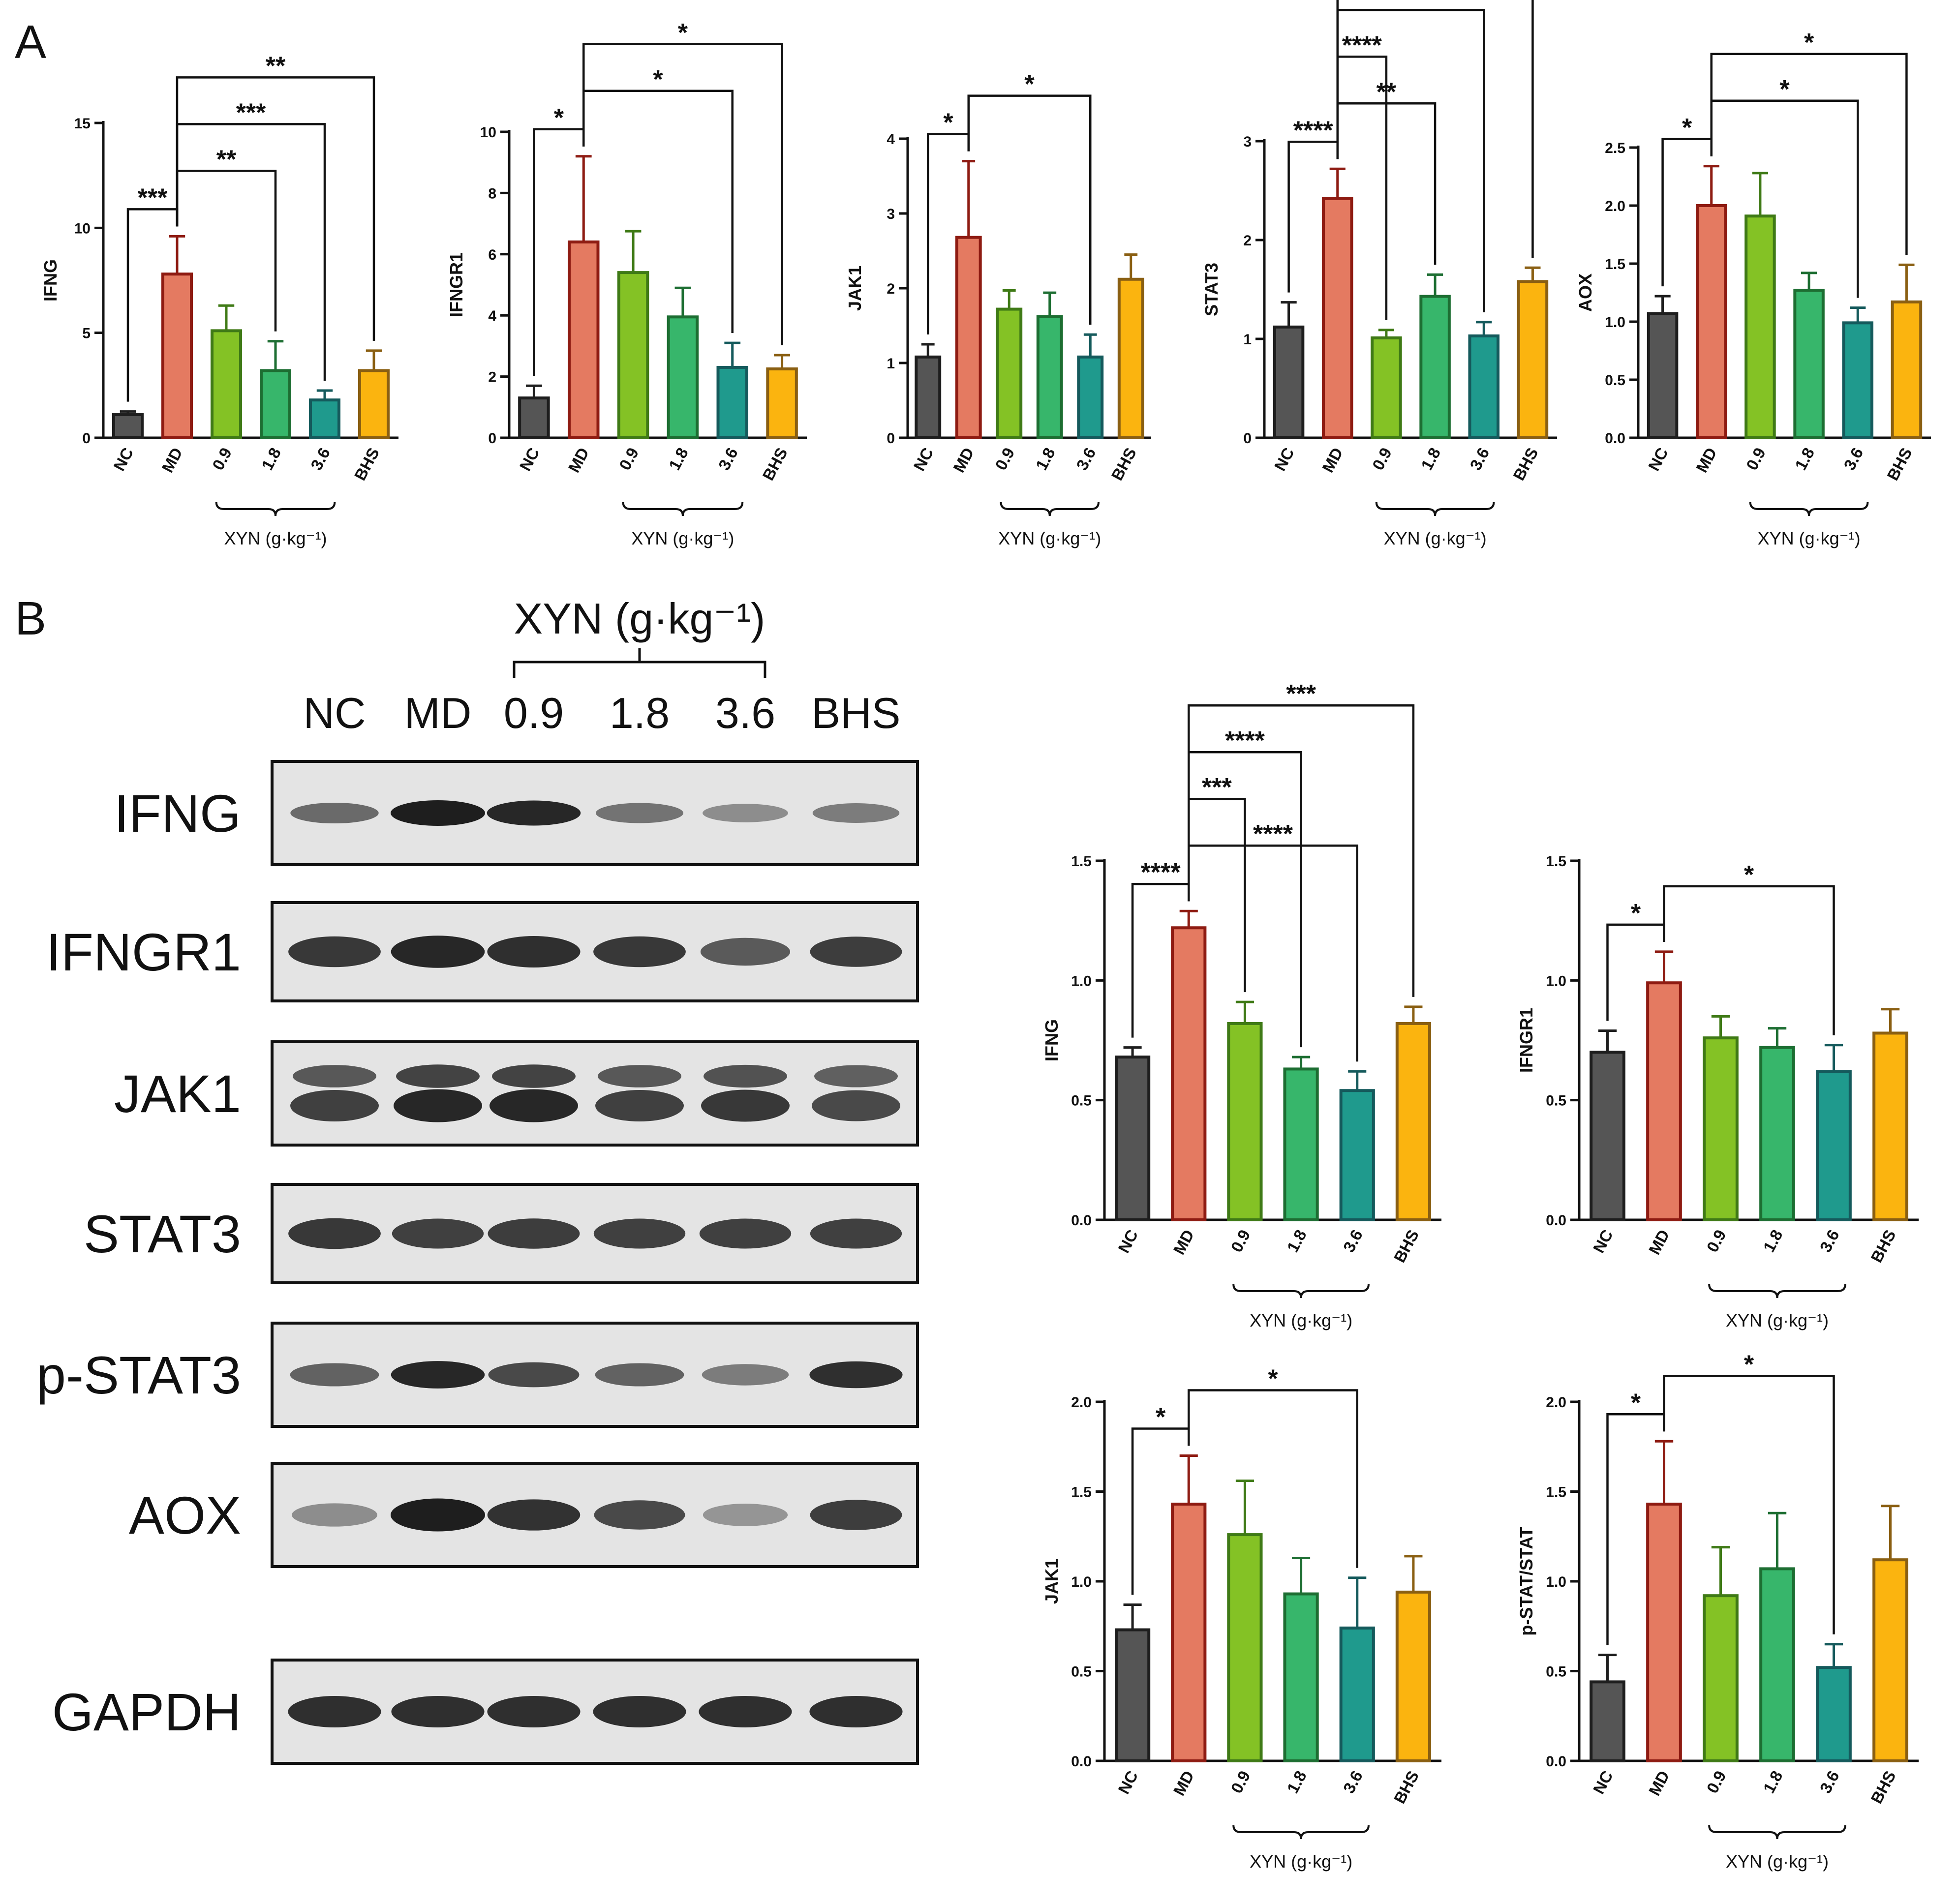  I want to click on y-tick-label: 4, so click(891, 139).